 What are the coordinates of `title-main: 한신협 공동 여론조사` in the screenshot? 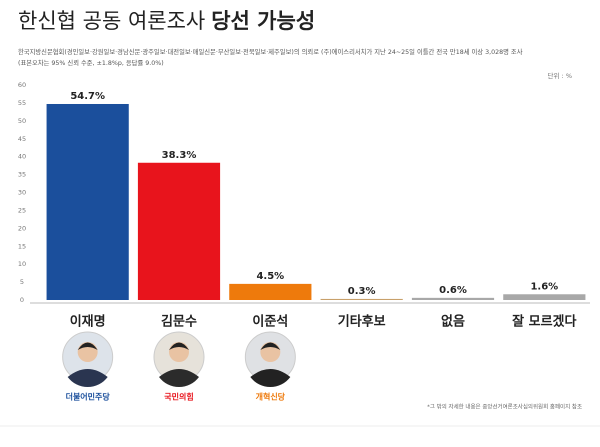 It's located at (111, 21).